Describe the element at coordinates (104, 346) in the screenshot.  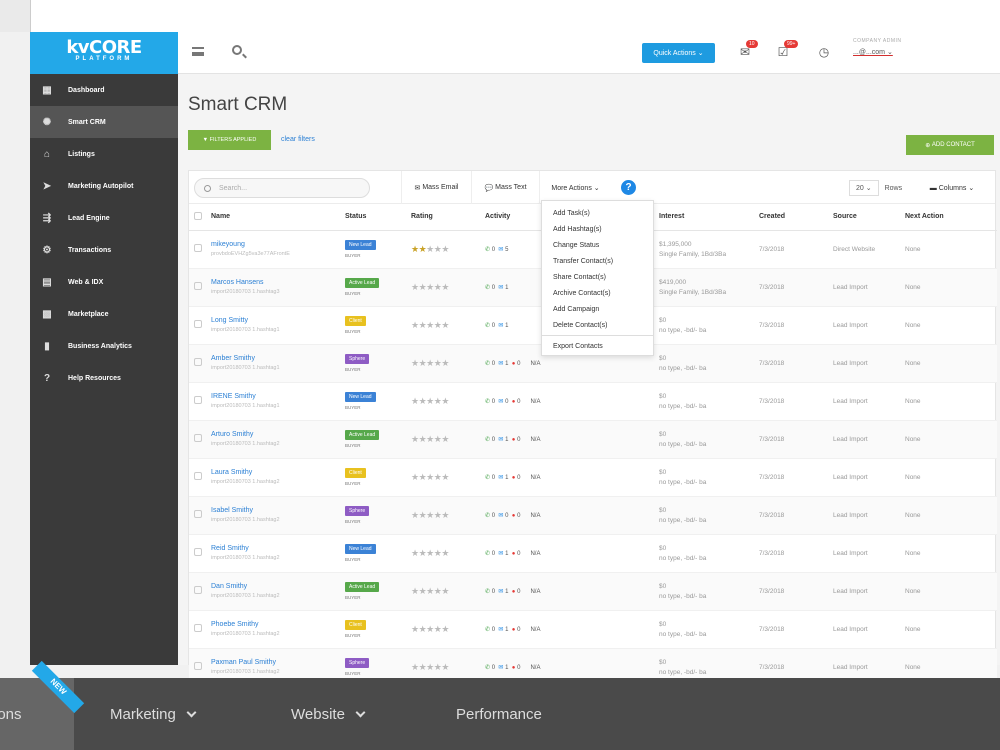
I see `sidebar-item-business-analytics: ▮ Business Analytics` at that location.